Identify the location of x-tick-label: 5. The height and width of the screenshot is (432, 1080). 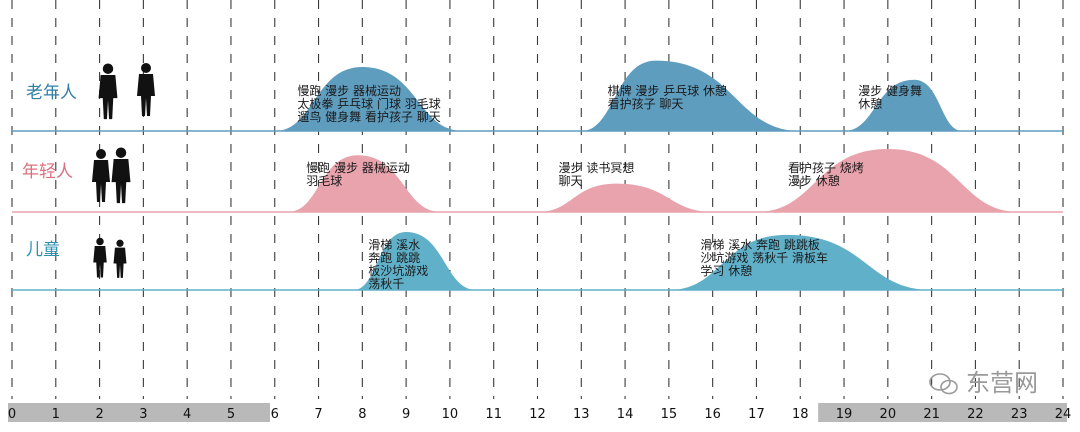
(231, 414).